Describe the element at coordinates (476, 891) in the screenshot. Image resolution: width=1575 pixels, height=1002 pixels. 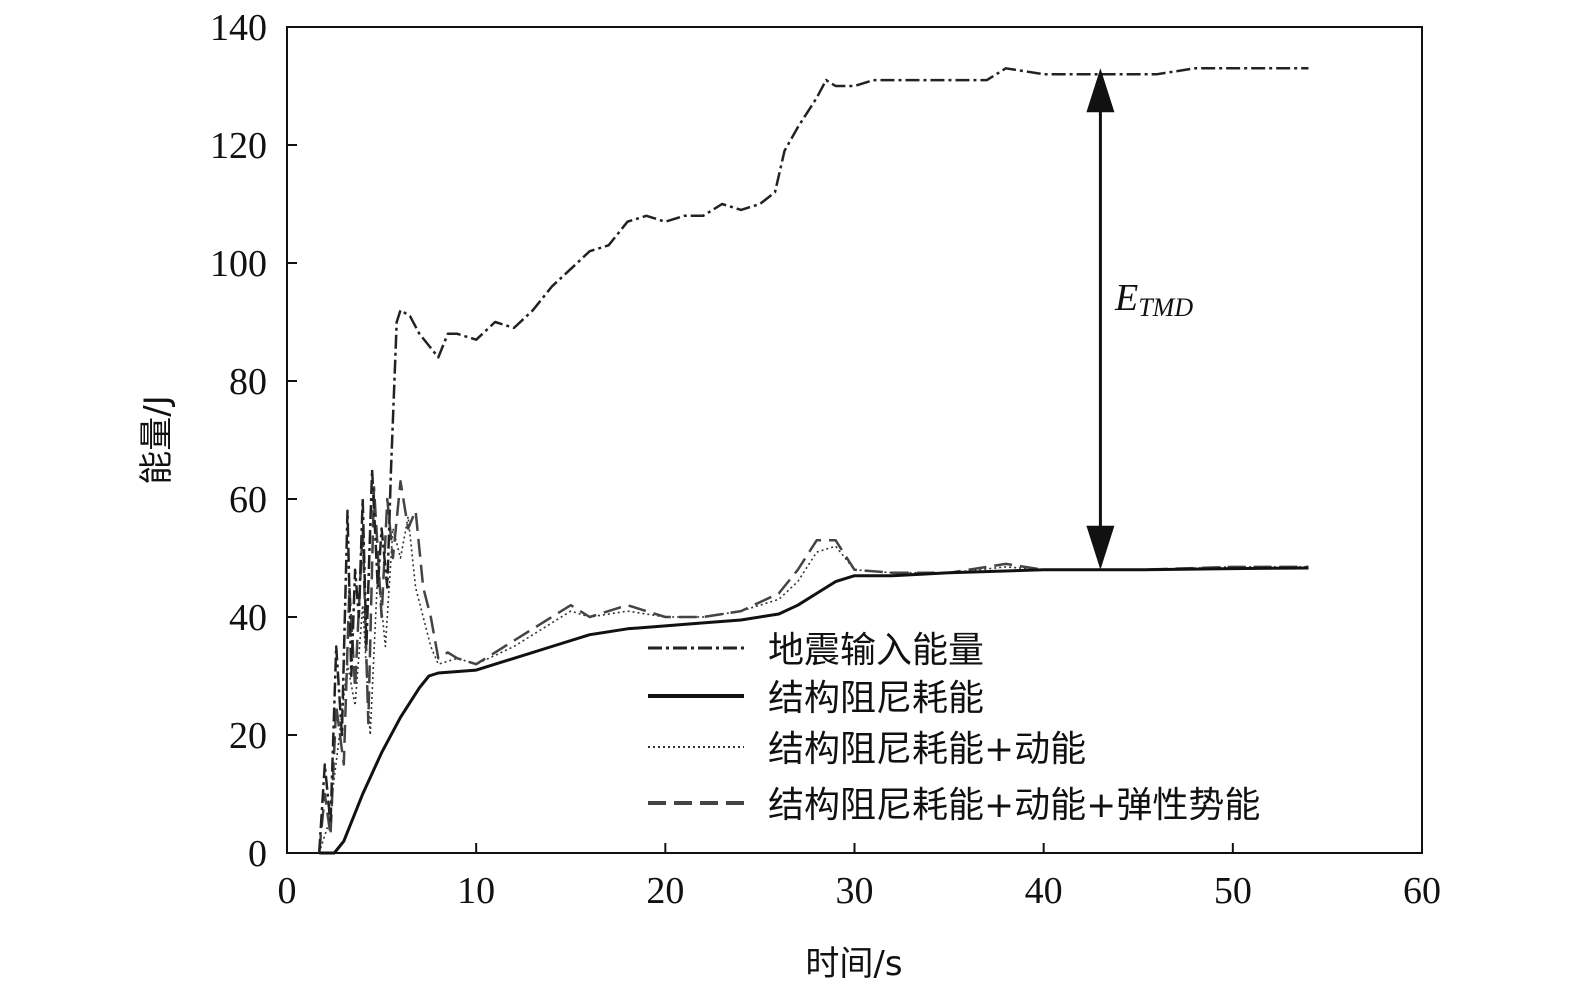
I see `x-tick-label: 10` at that location.